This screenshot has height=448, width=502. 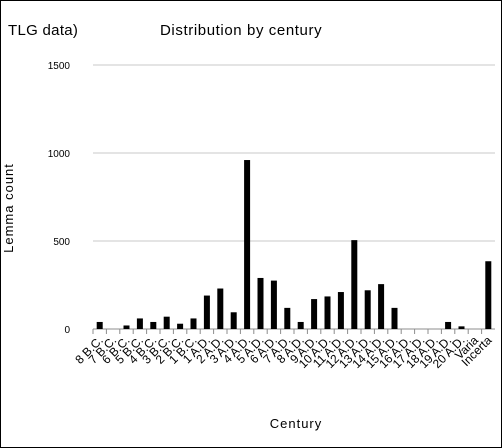 What do you see at coordinates (8, 208) in the screenshot?
I see `y-axis-label: Lemma count` at bounding box center [8, 208].